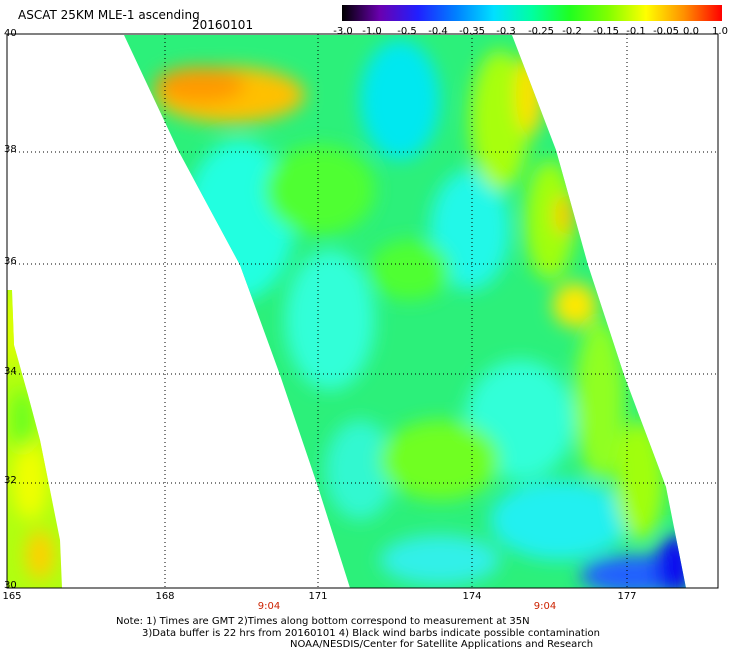 The image size is (740, 650). Describe the element at coordinates (506, 31) in the screenshot. I see `colorbar-label: -0.3` at that location.